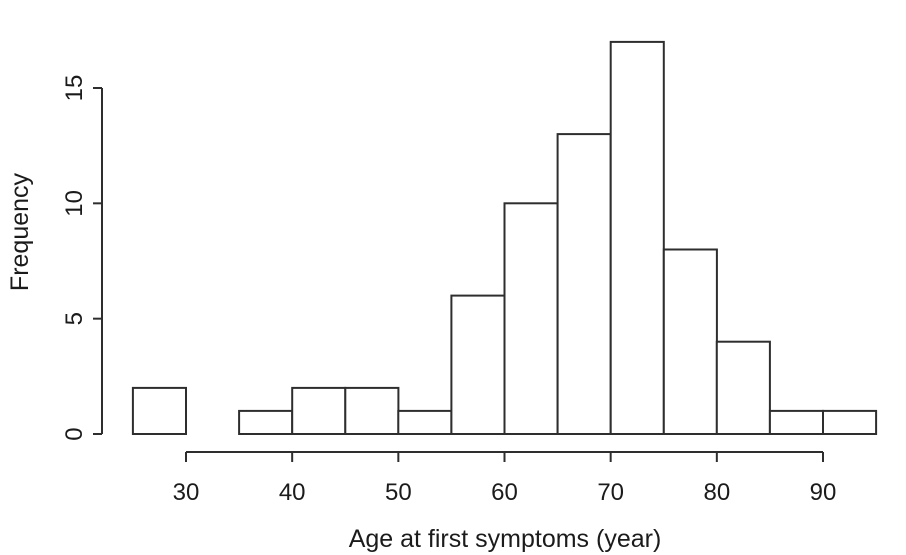 This screenshot has height=555, width=906. Describe the element at coordinates (292, 492) in the screenshot. I see `x-tick-label: 40` at that location.